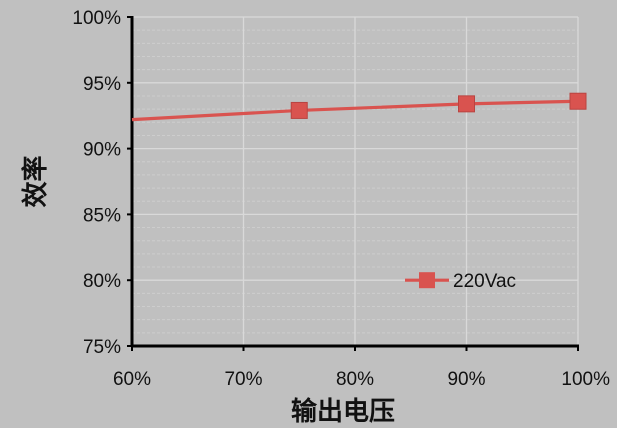 The height and width of the screenshot is (428, 617). I want to click on legend: 220Vac, so click(460, 281).